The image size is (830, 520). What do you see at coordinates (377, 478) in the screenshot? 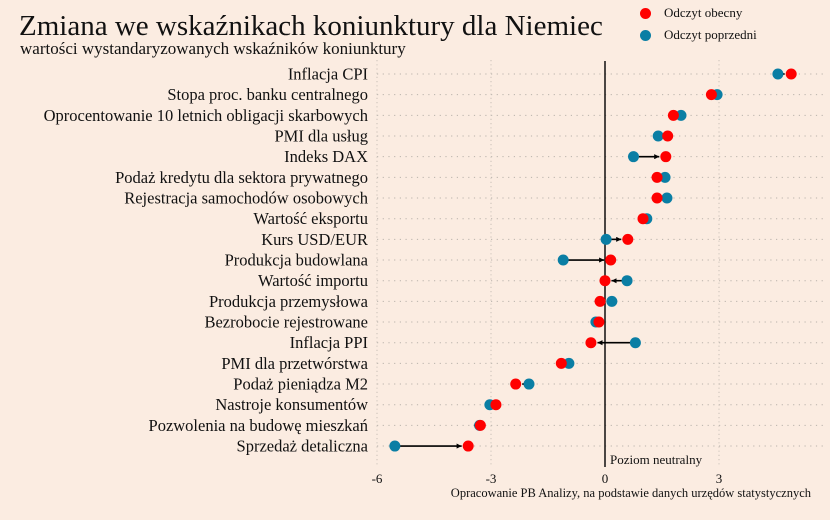
I see `x-tick-label: -6` at bounding box center [377, 478].